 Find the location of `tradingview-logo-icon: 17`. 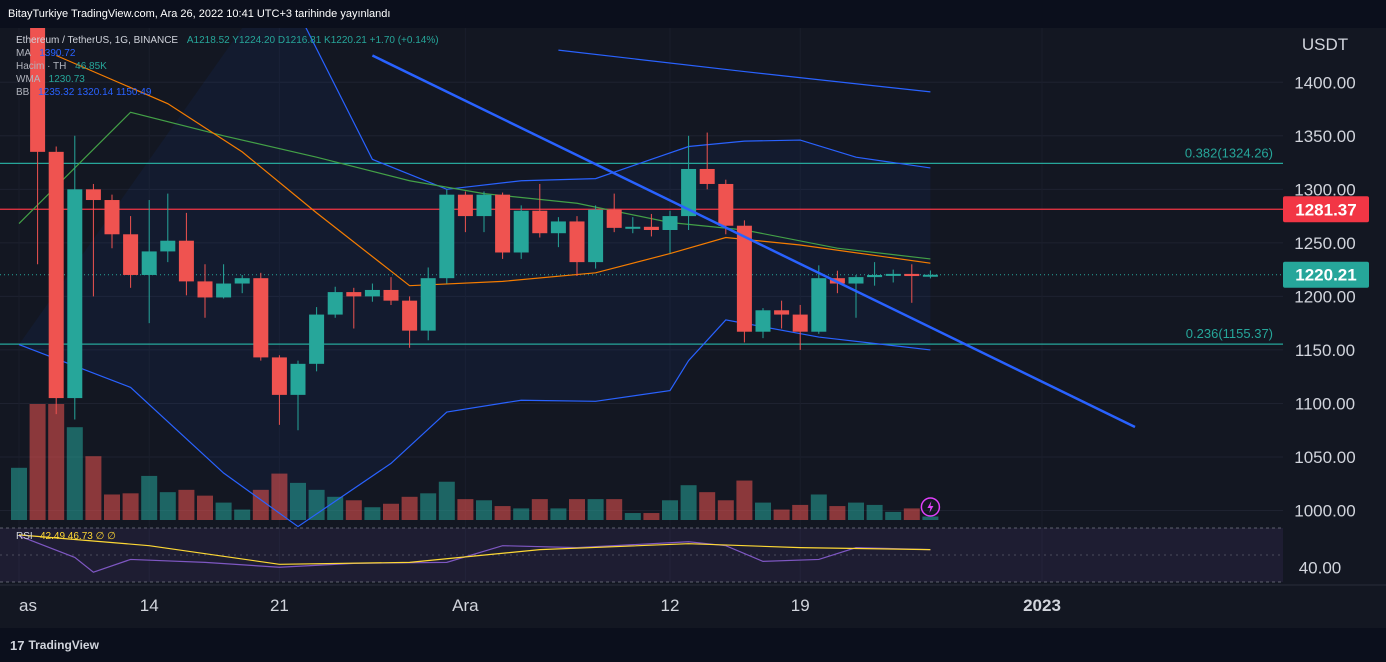

tradingview-logo-icon: 17 is located at coordinates (17, 645).